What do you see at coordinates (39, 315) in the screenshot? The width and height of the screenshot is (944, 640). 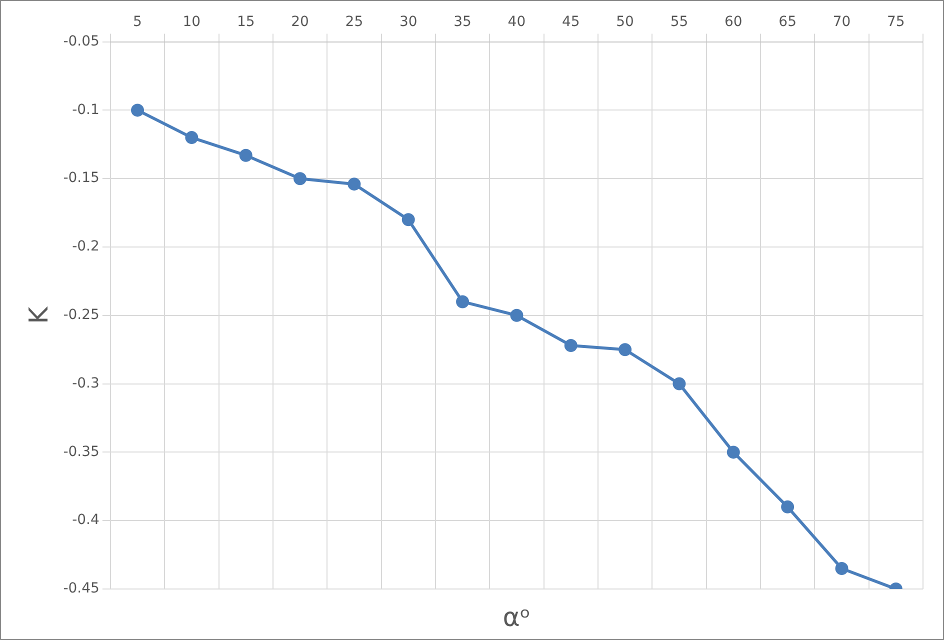 I see `y-axis-title: K` at bounding box center [39, 315].